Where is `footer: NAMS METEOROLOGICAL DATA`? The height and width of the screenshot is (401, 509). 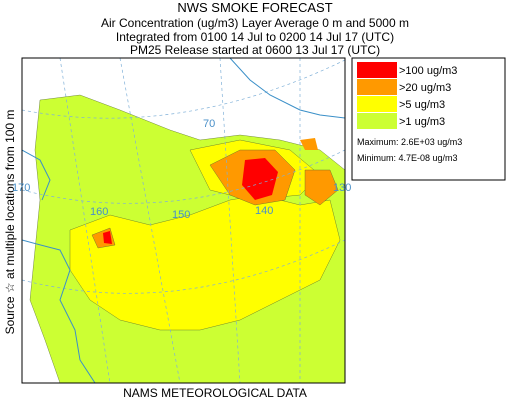 footer: NAMS METEOROLOGICAL DATA is located at coordinates (215, 393).